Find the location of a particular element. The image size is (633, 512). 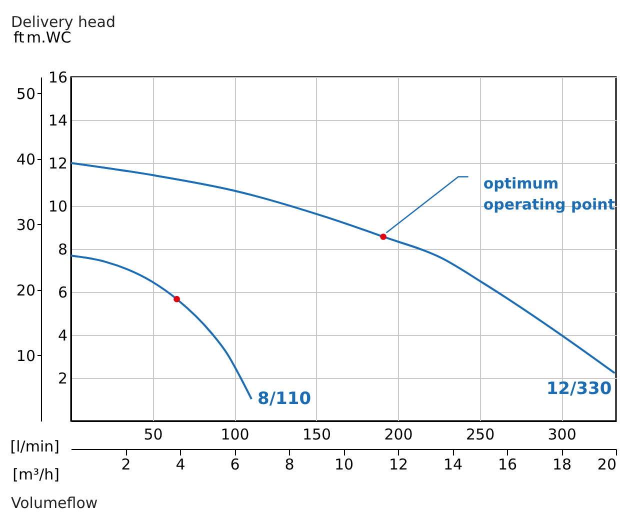

x-tick-label: 100 is located at coordinates (235, 435).